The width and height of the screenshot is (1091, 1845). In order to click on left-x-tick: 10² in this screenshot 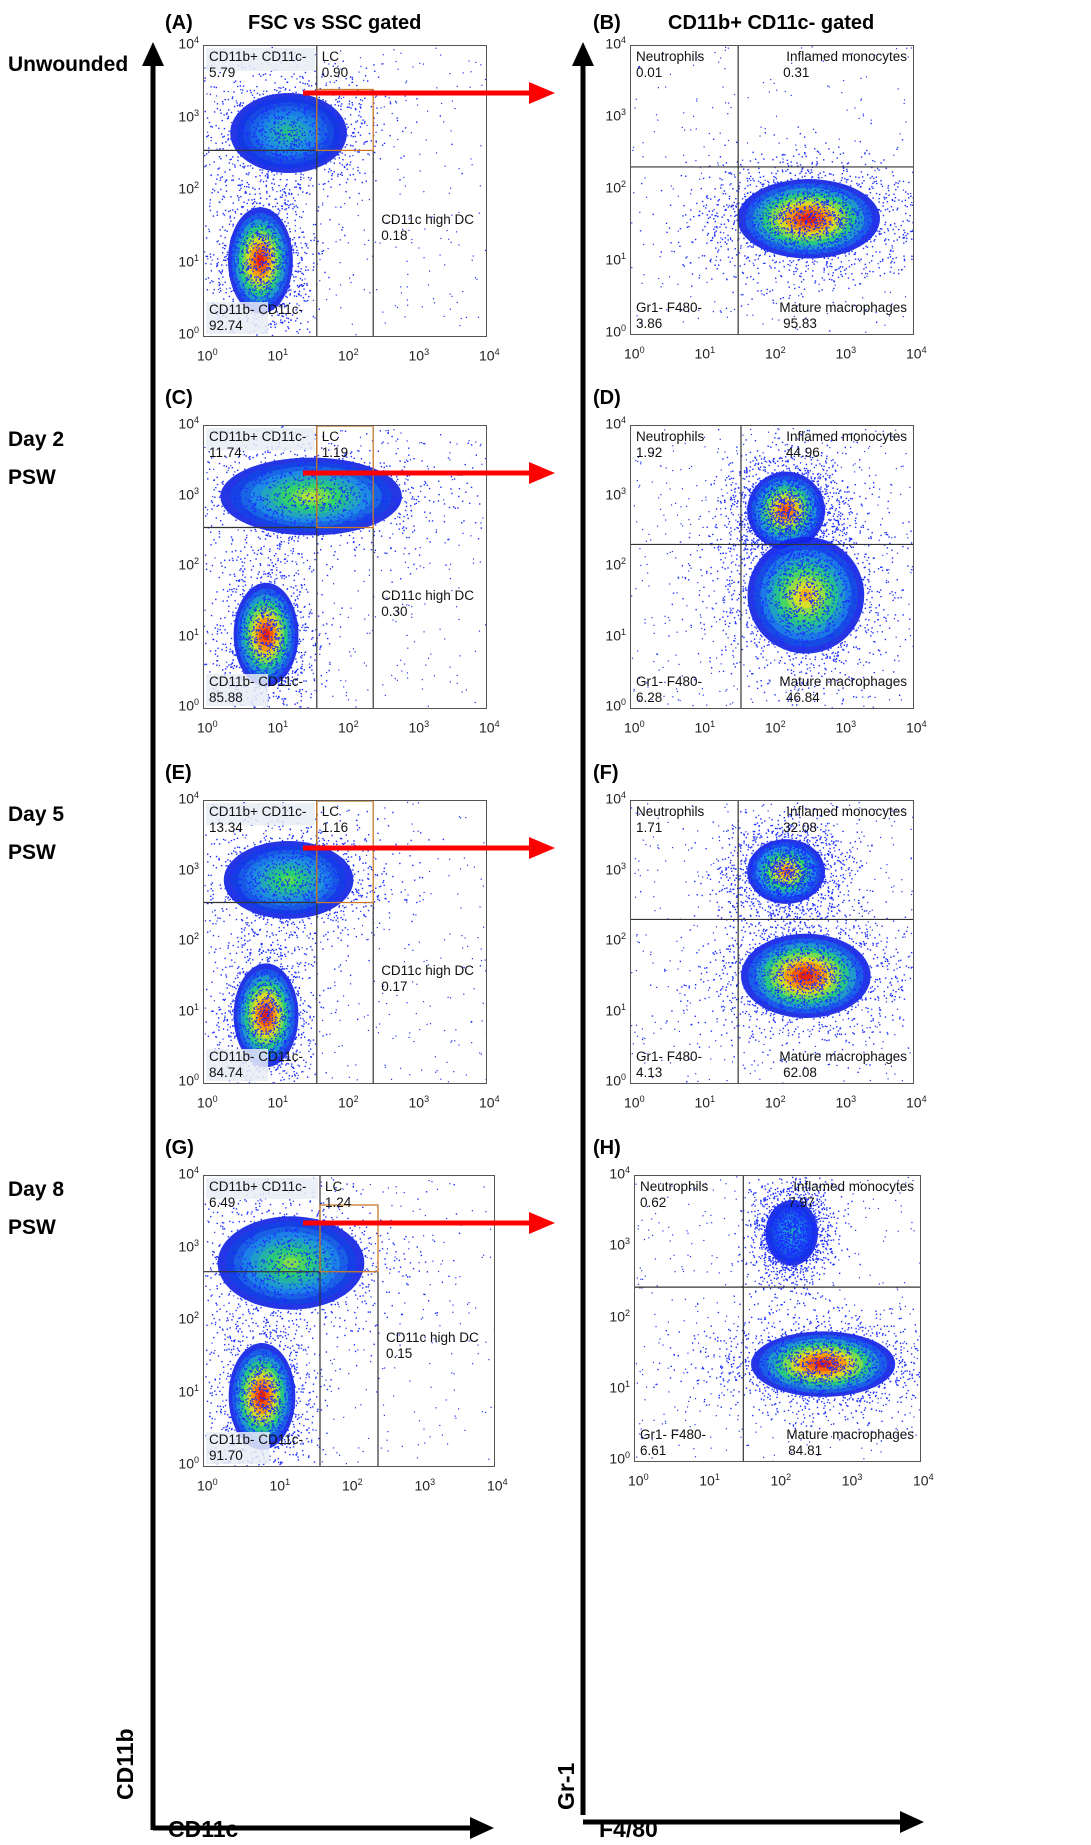, I will do `click(348, 355)`.